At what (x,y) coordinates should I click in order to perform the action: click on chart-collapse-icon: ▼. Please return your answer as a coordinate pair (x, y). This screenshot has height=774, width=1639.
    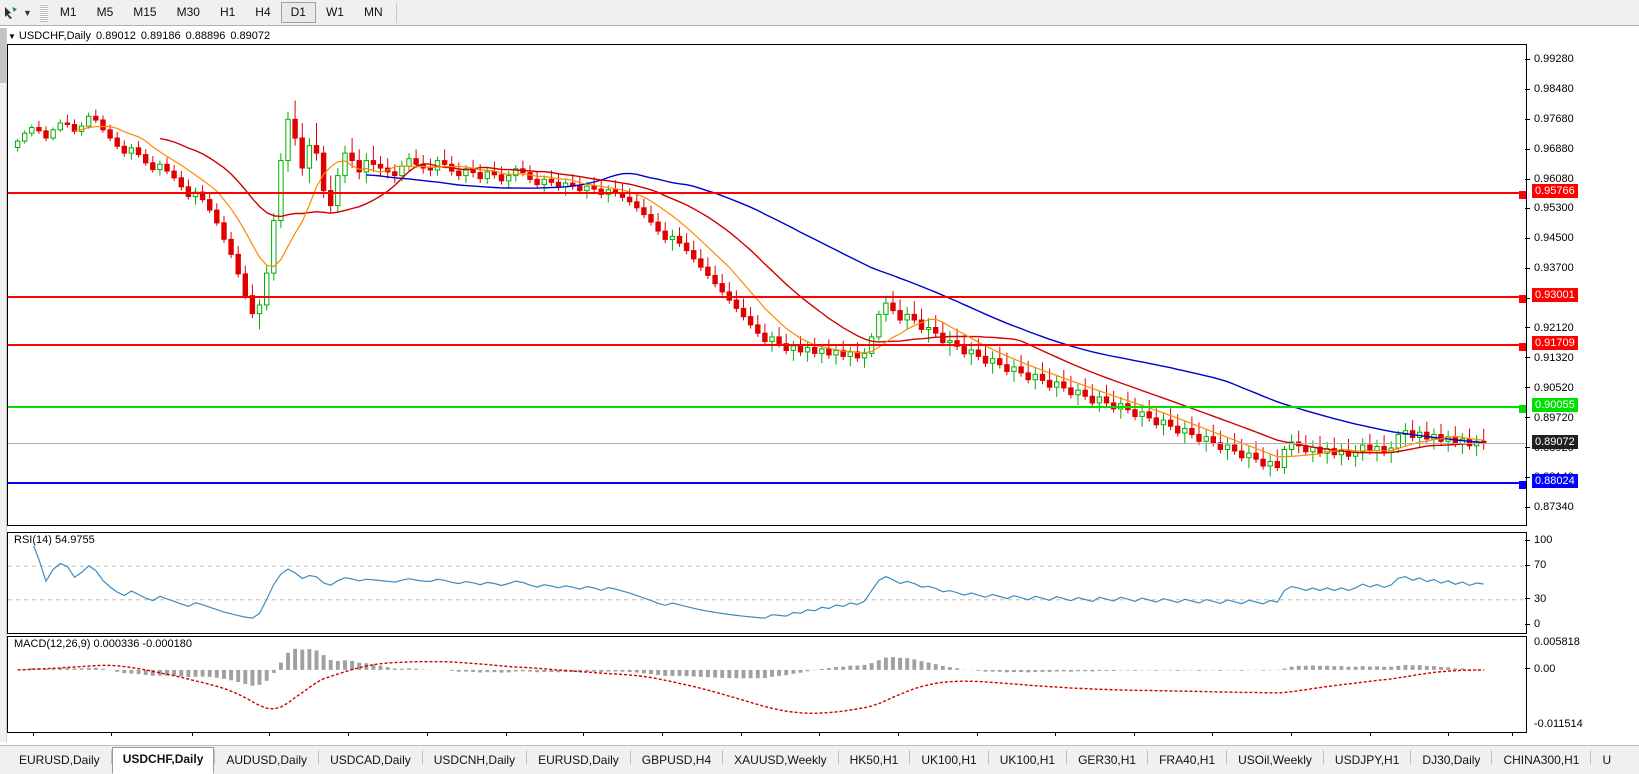
    Looking at the image, I should click on (12, 36).